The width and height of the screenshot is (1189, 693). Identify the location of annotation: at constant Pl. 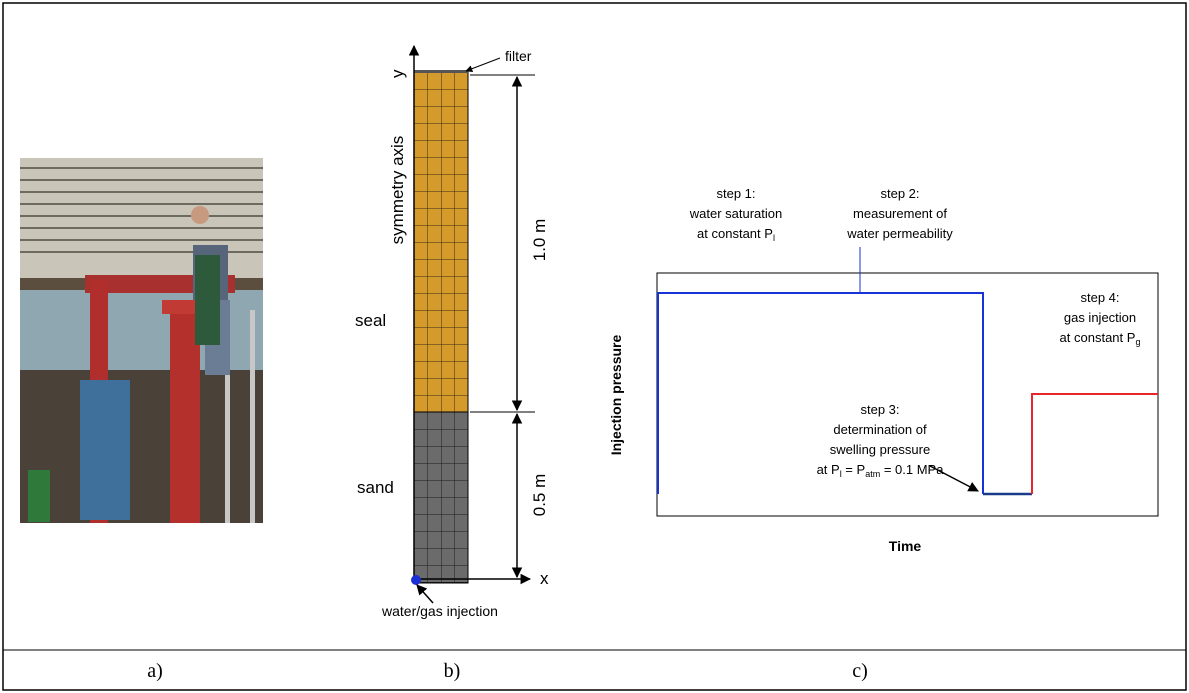
(736, 234).